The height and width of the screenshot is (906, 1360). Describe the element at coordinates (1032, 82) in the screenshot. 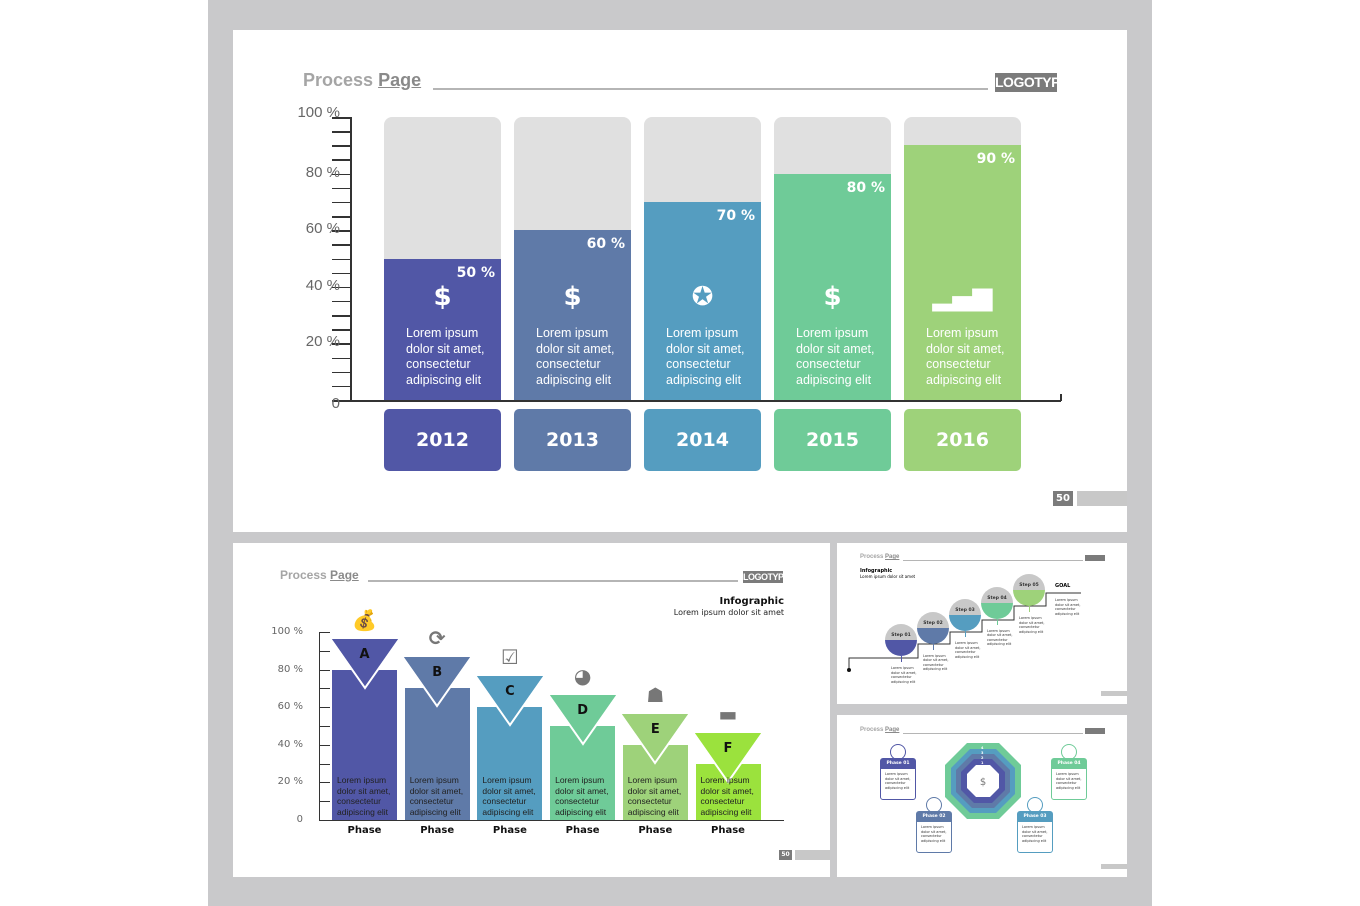

I see `logotype: LOGOTYPE` at that location.